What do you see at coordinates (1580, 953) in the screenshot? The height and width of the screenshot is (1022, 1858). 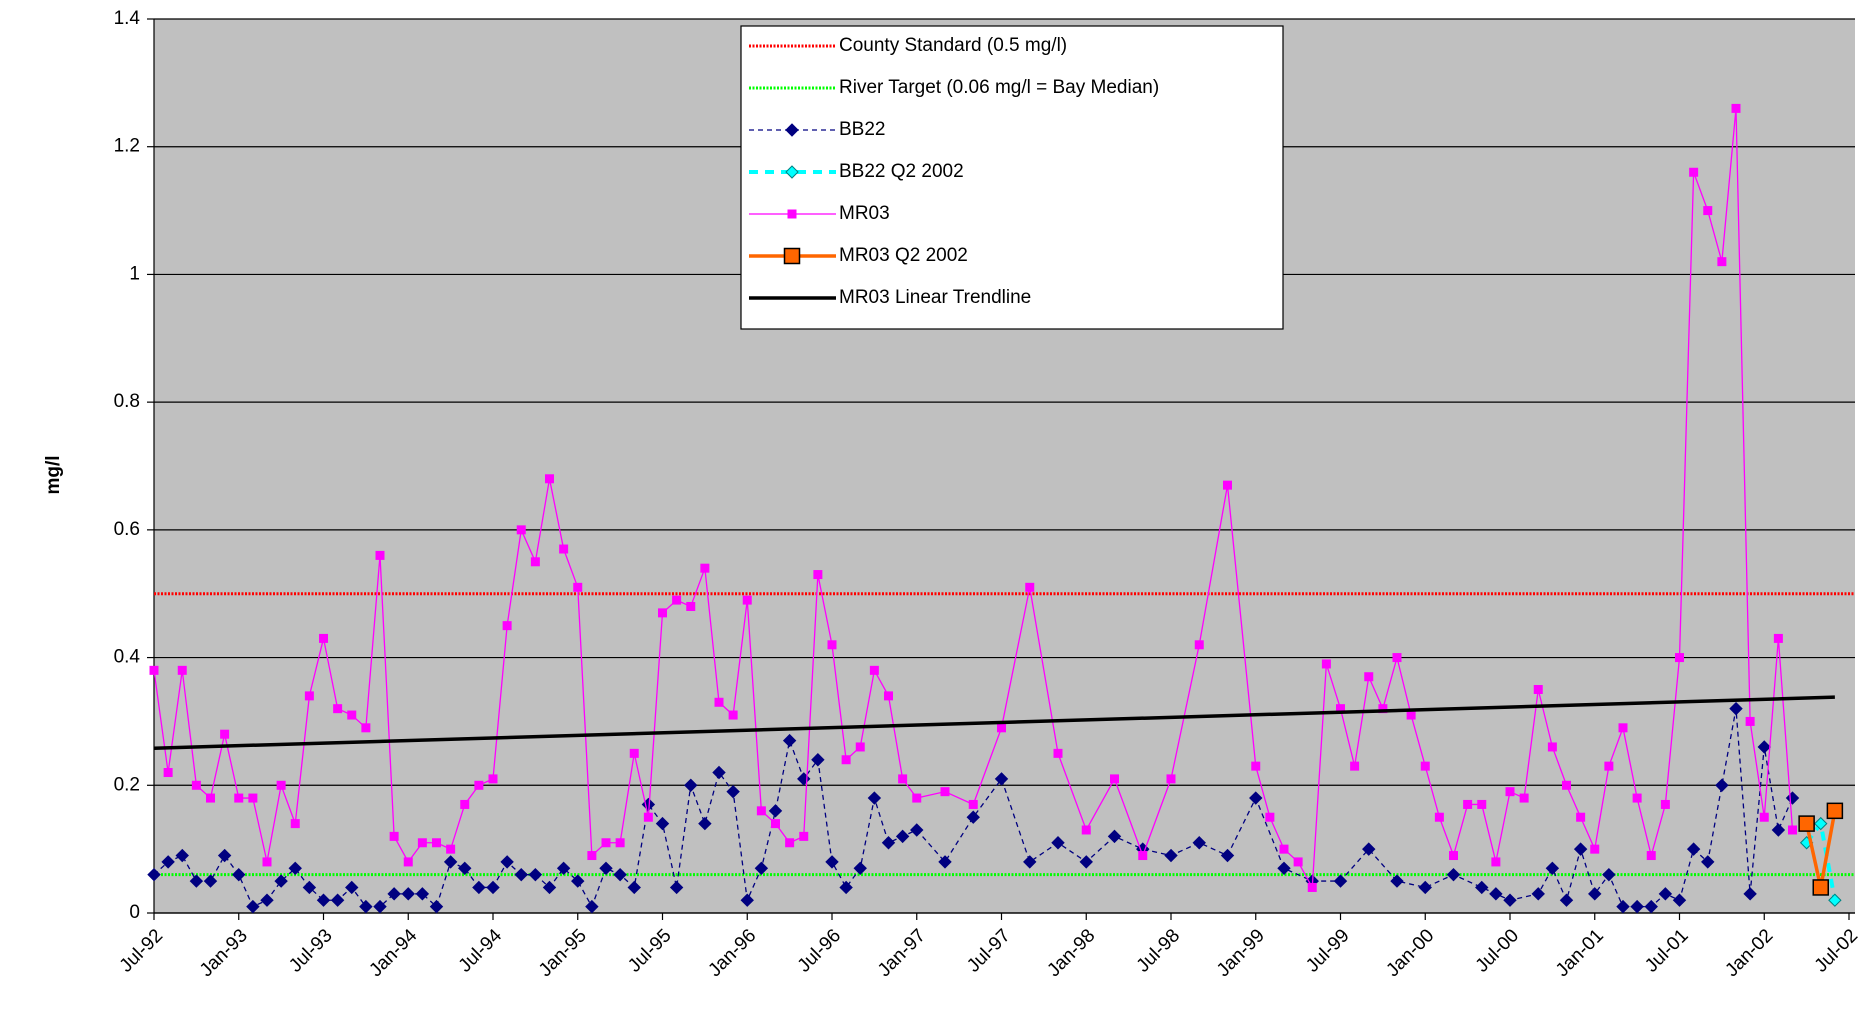 I see `x-tick-label: Jan-01` at bounding box center [1580, 953].